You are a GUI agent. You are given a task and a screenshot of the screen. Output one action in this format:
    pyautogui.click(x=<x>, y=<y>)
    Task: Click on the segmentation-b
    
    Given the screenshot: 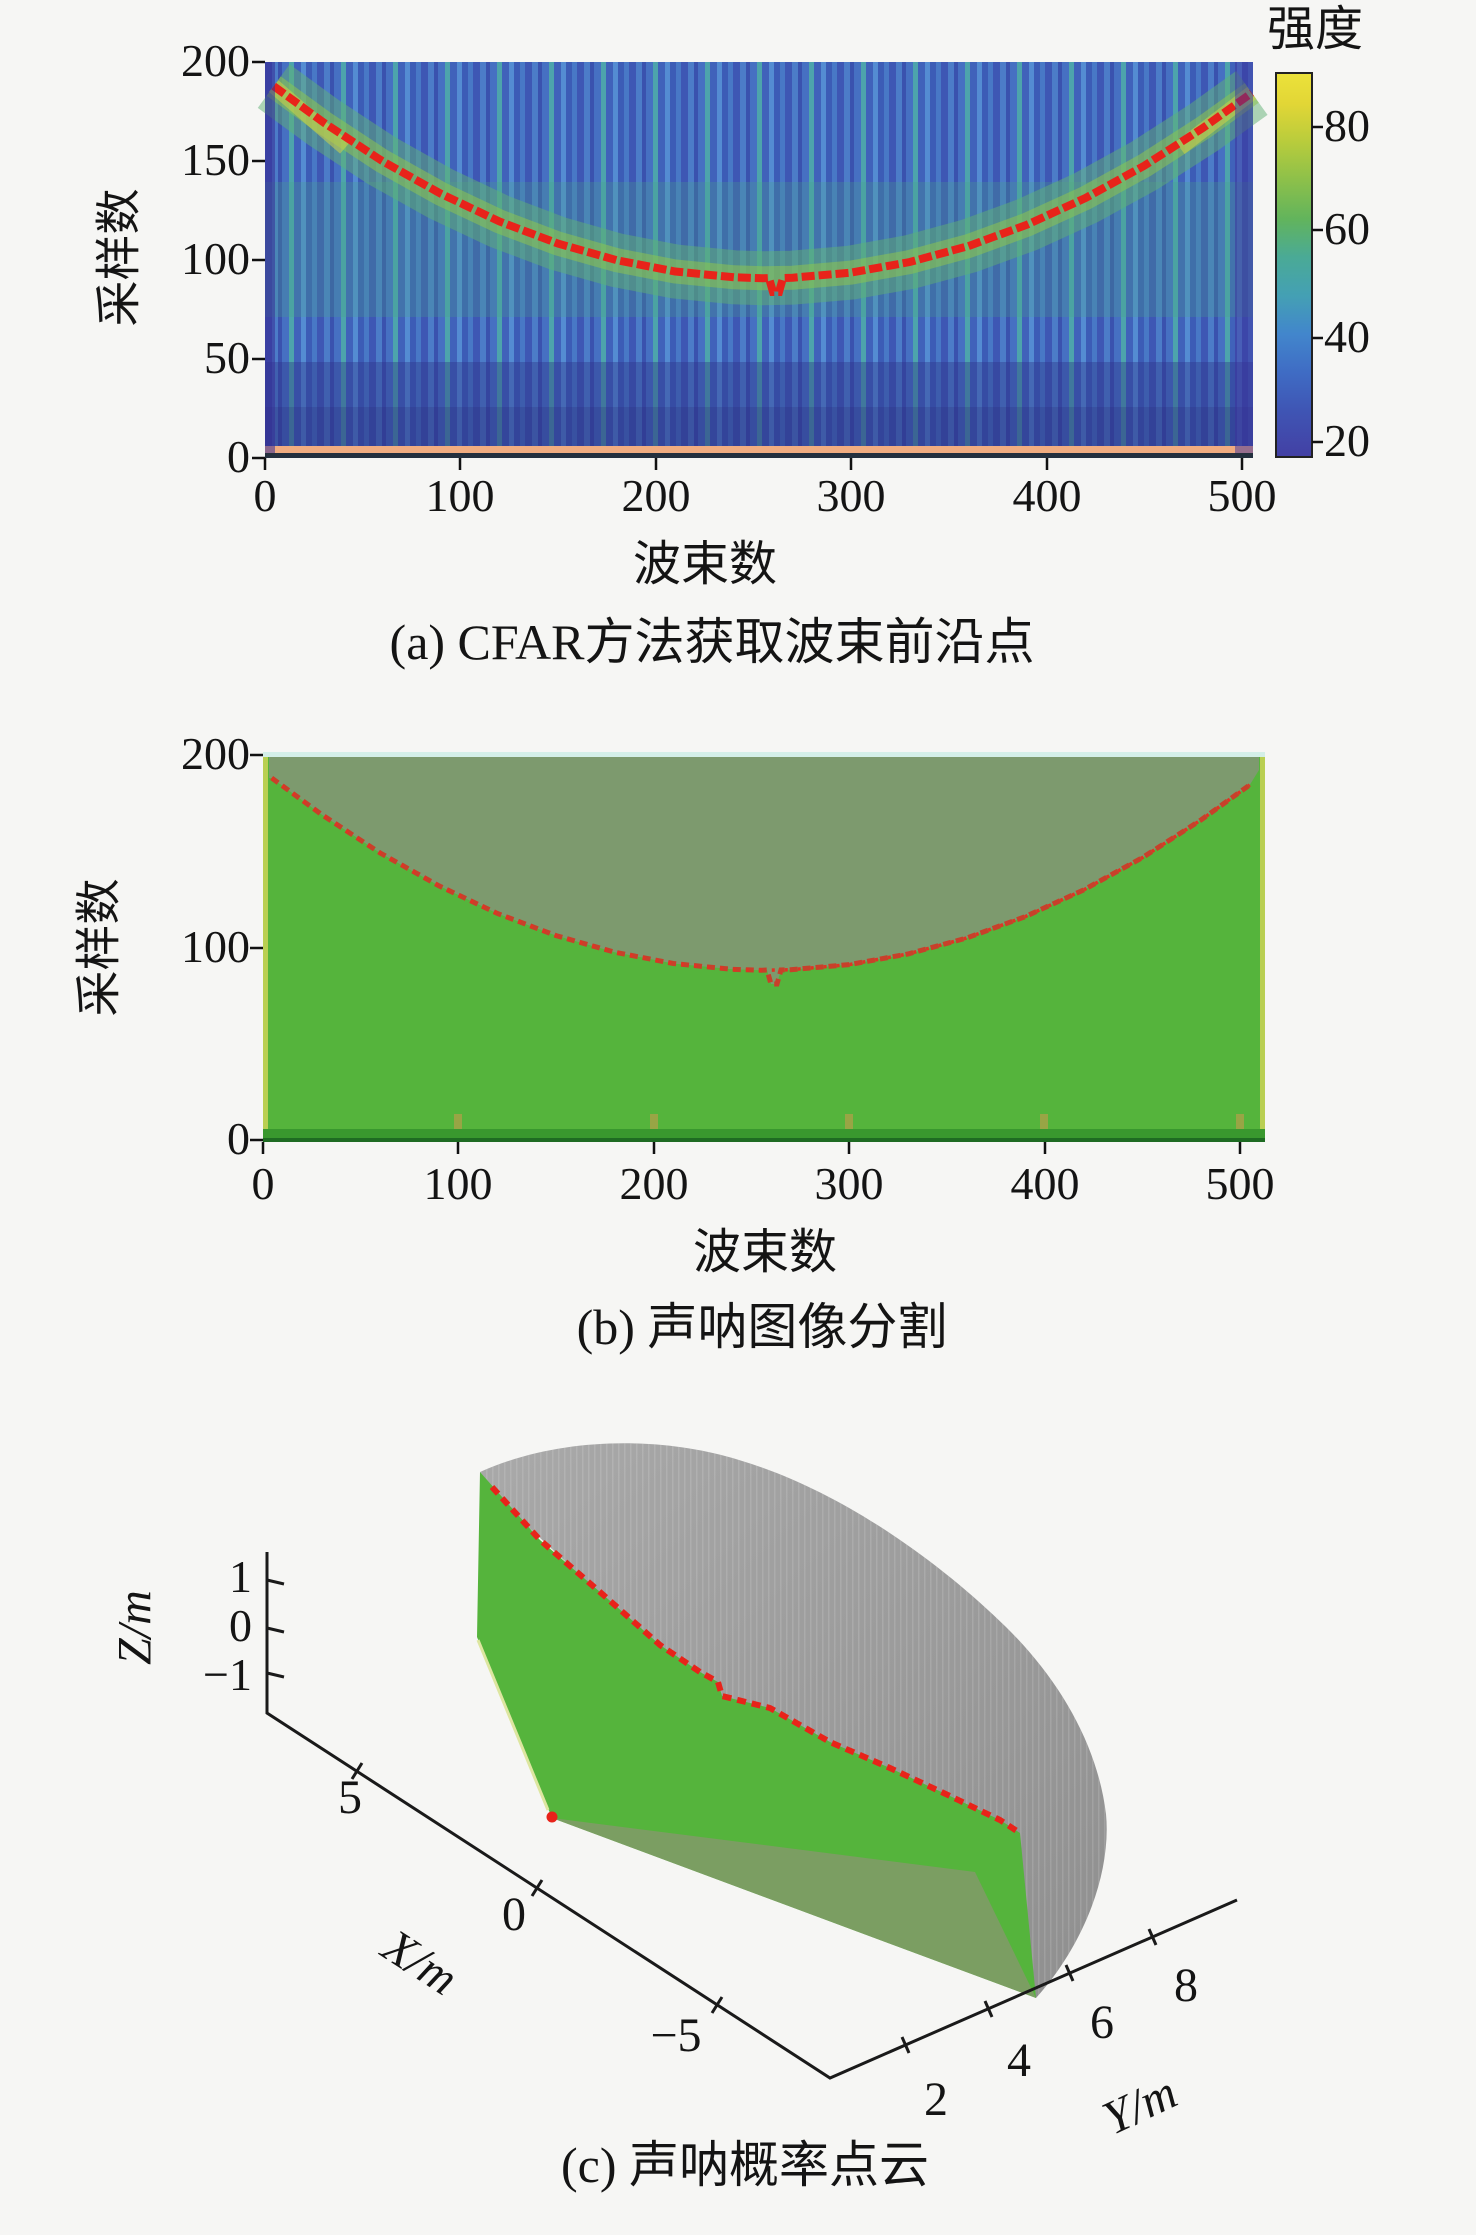 What is the action you would take?
    pyautogui.click(x=764, y=947)
    